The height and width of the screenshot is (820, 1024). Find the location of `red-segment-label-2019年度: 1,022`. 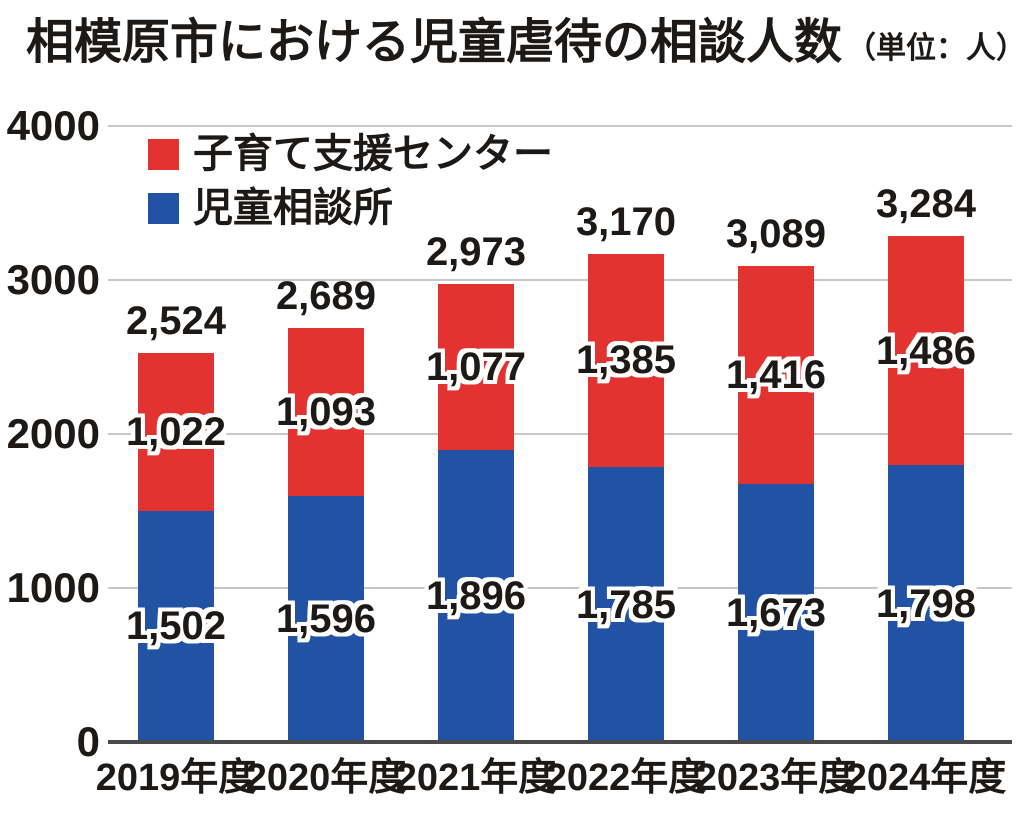

red-segment-label-2019年度: 1,022 is located at coordinates (176, 431).